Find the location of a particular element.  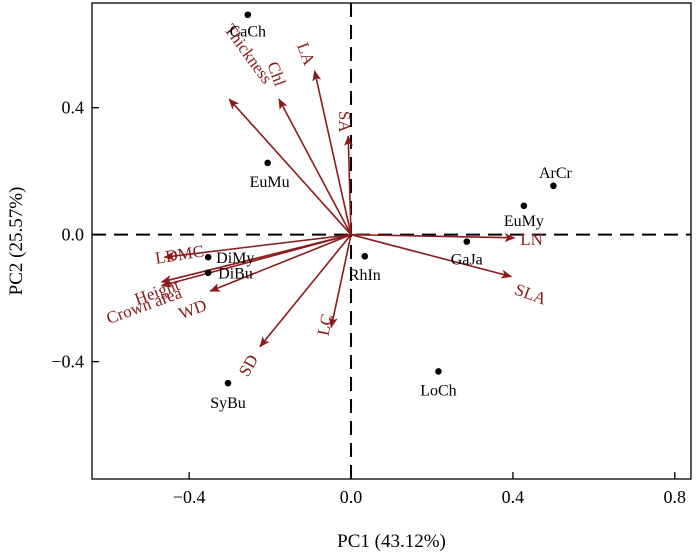

vector-ln-label: LN is located at coordinates (531, 239).